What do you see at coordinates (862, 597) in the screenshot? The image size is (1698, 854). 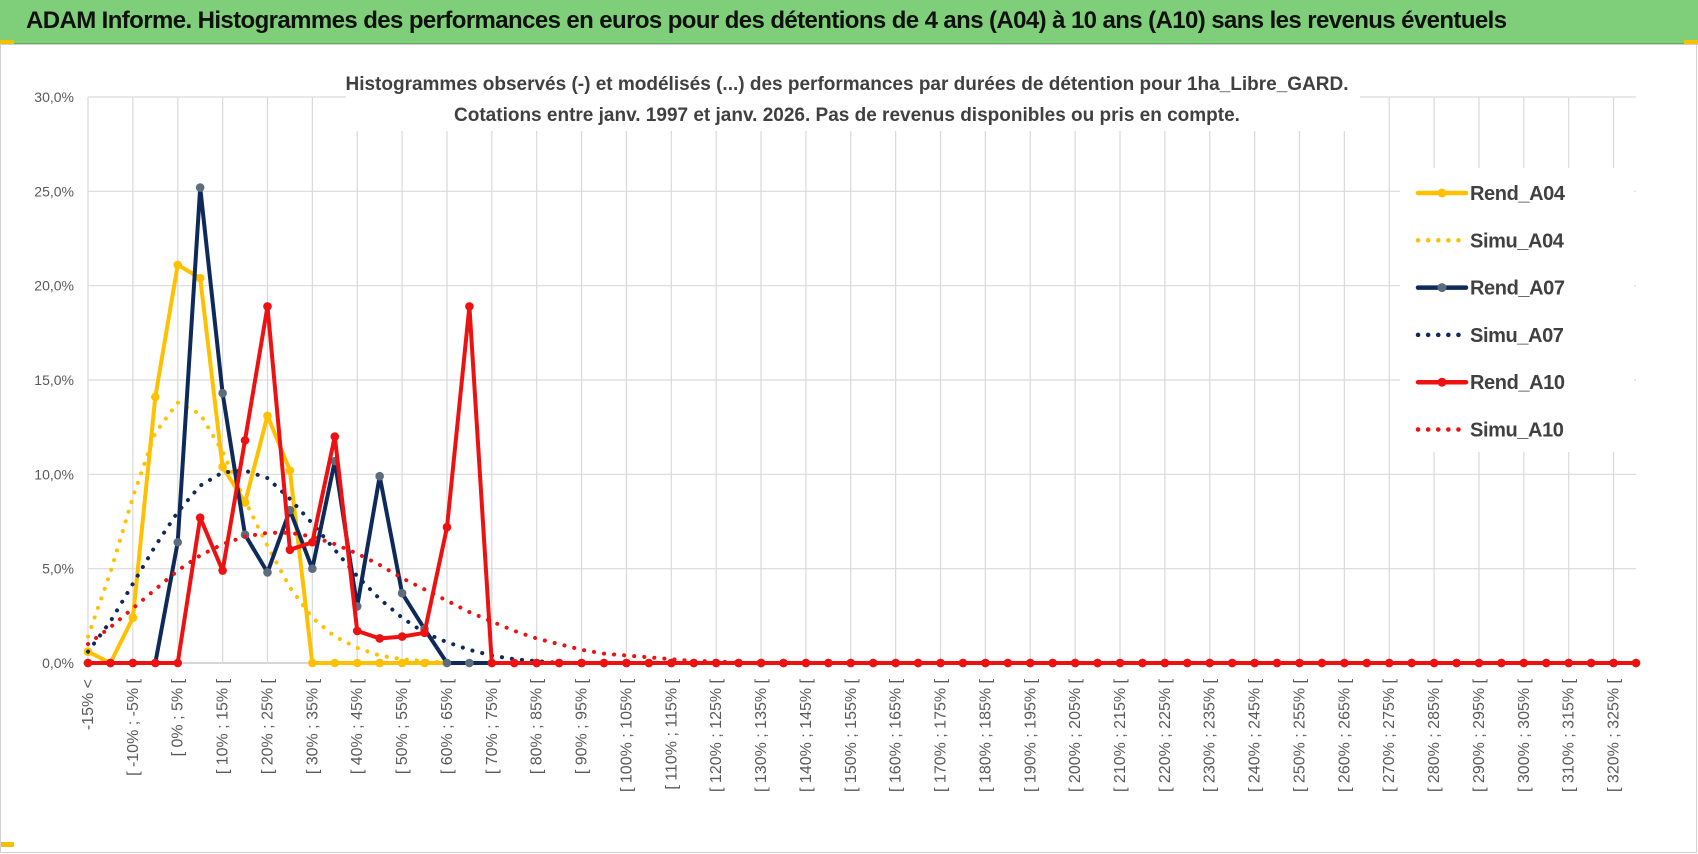 I see `series-line-simu_a10` at bounding box center [862, 597].